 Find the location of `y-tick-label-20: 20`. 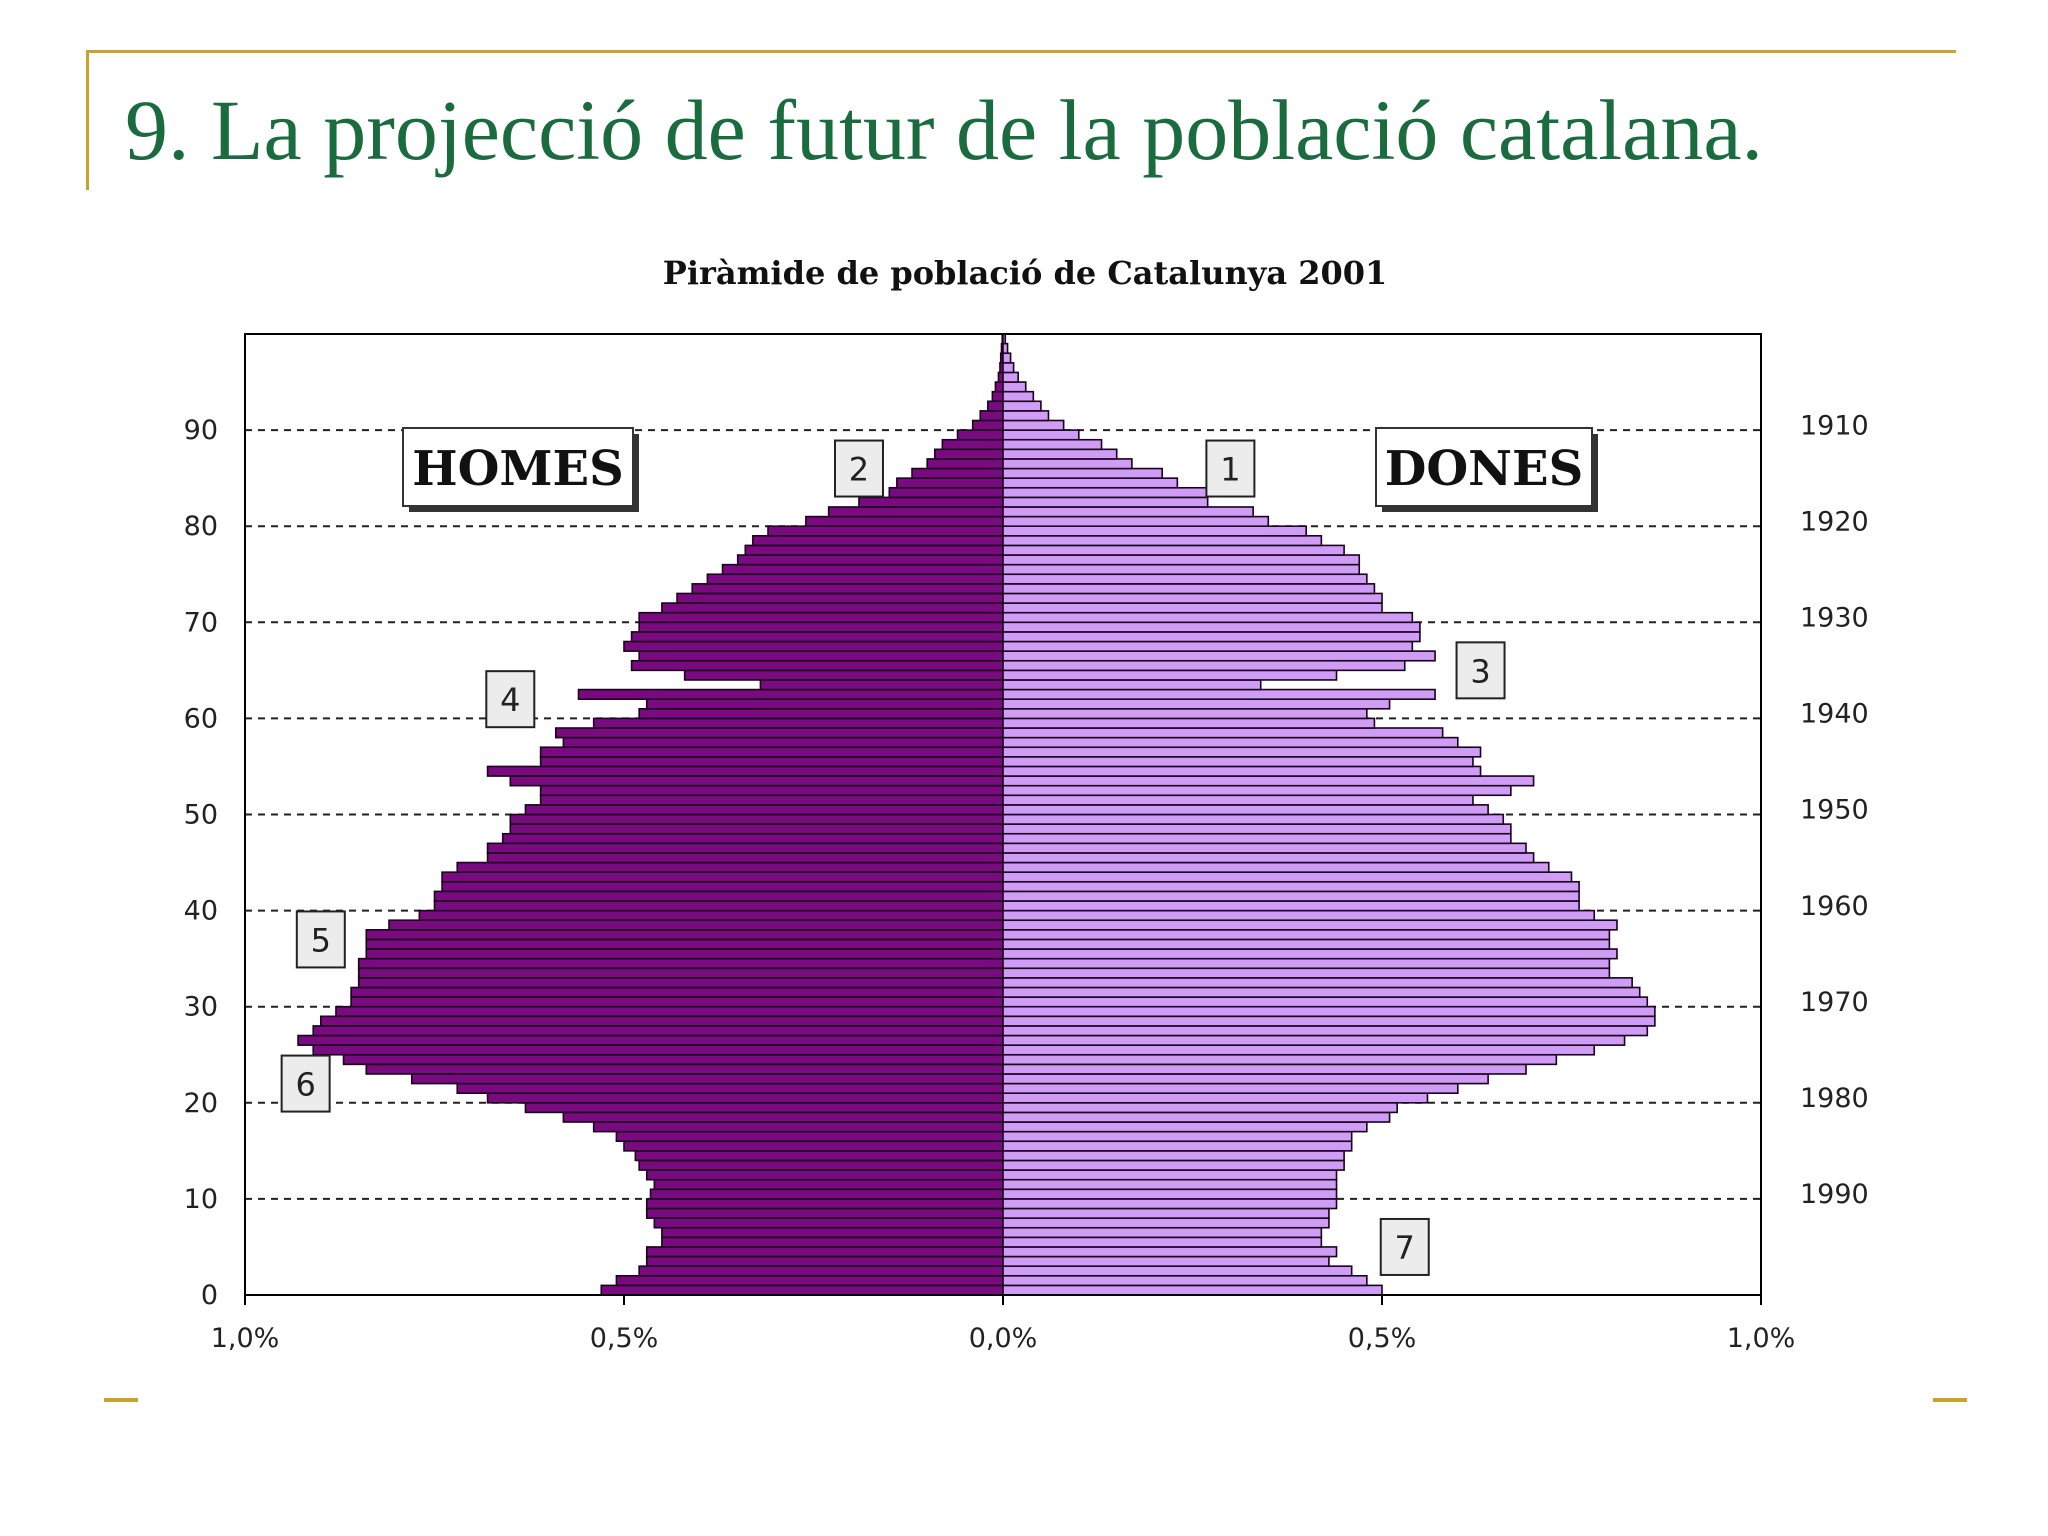

y-tick-label-20: 20 is located at coordinates (201, 1103).